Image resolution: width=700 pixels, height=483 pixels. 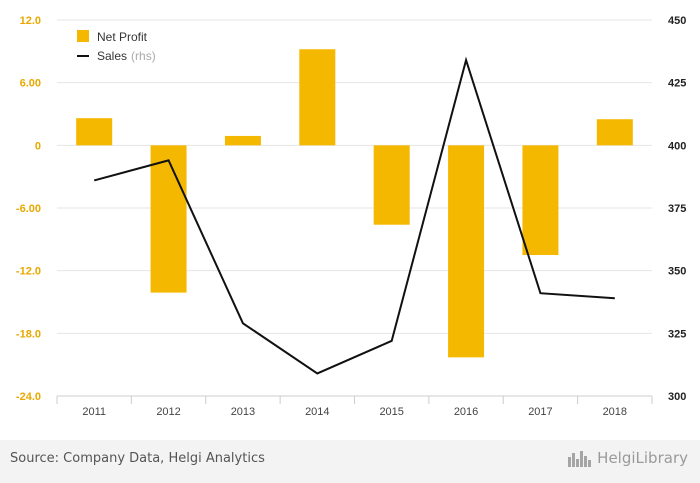 What do you see at coordinates (94, 412) in the screenshot?
I see `x-tick-label: 2011` at bounding box center [94, 412].